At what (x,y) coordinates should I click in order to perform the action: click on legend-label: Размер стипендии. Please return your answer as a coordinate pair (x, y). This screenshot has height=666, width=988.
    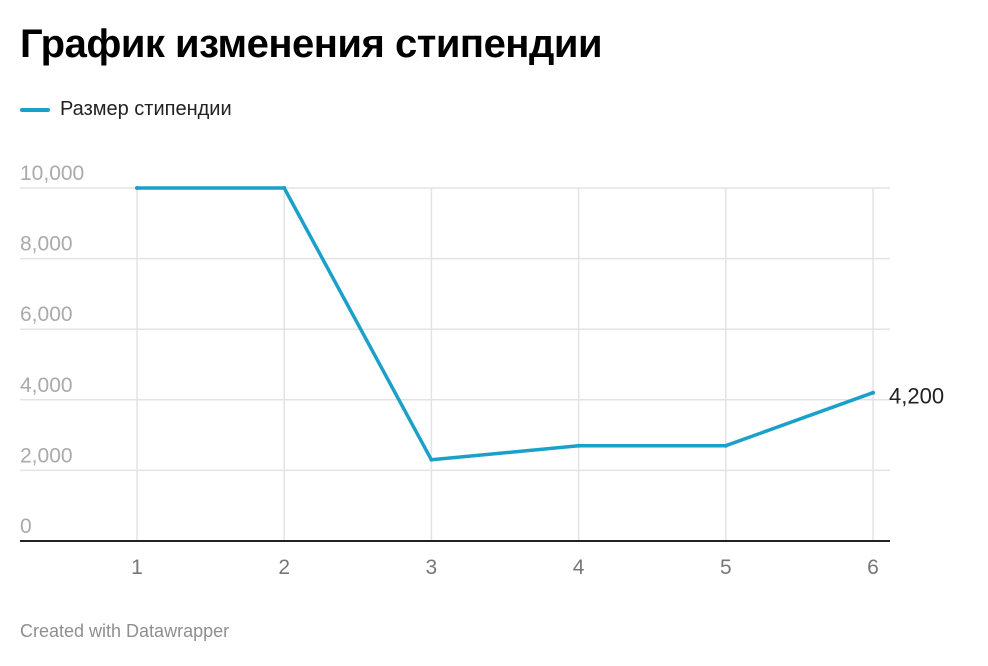
    Looking at the image, I should click on (146, 109).